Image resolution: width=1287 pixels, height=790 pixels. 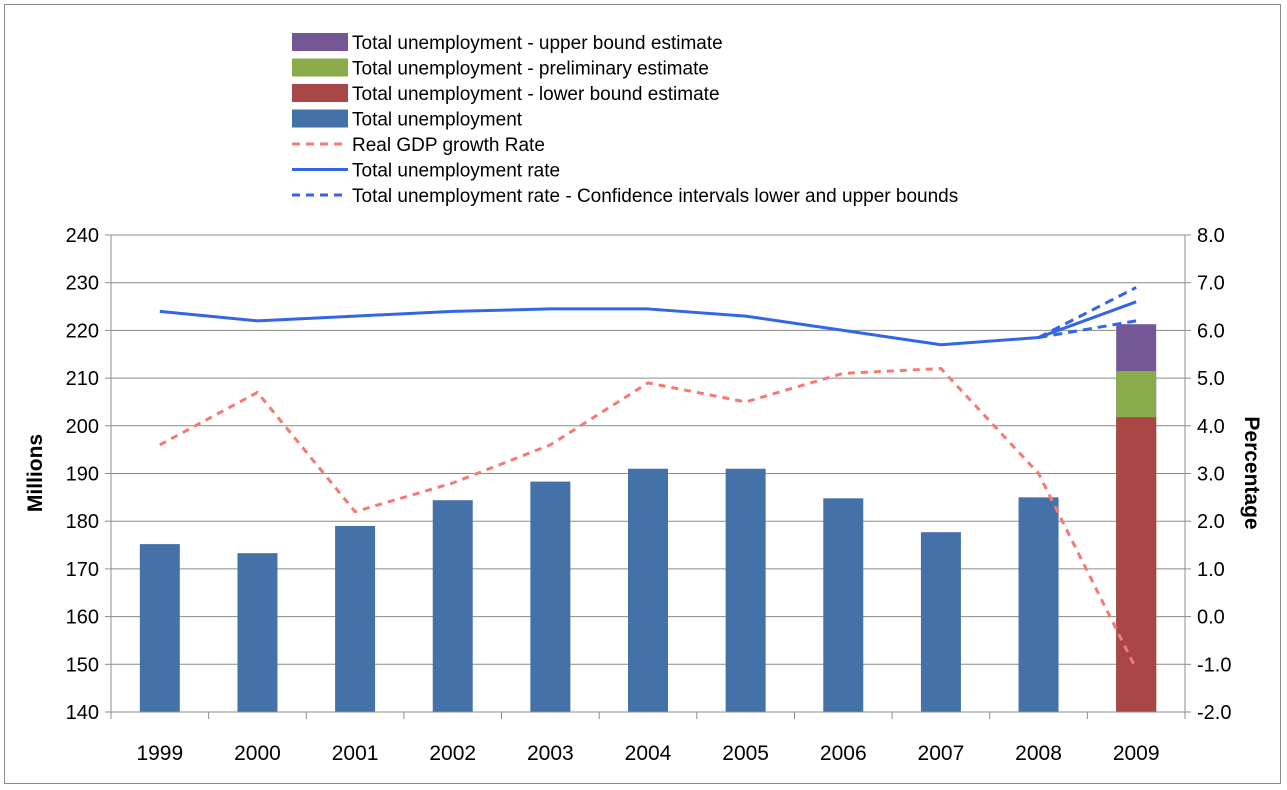 I want to click on y-left-tick-label: 190, so click(x=82, y=475).